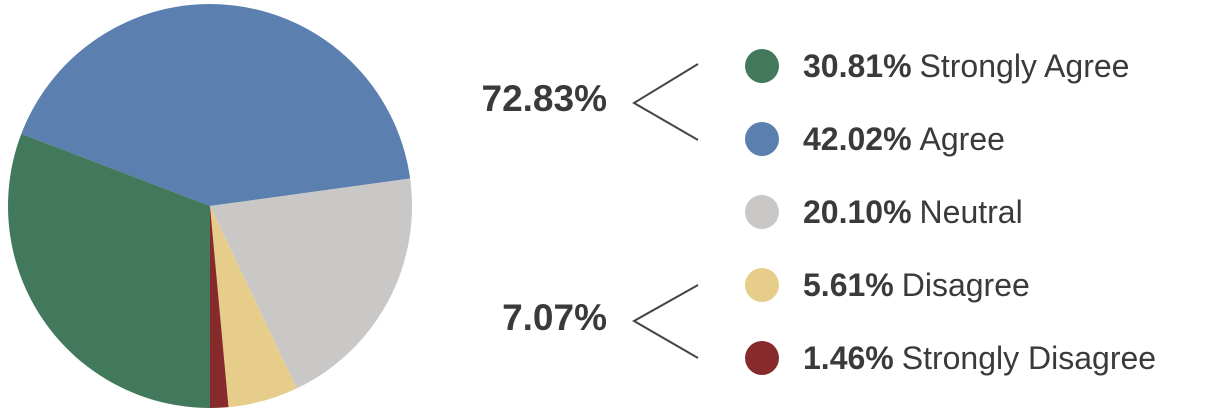 The image size is (1211, 408). Describe the element at coordinates (762, 285) in the screenshot. I see `legend-dot-disagree` at that location.